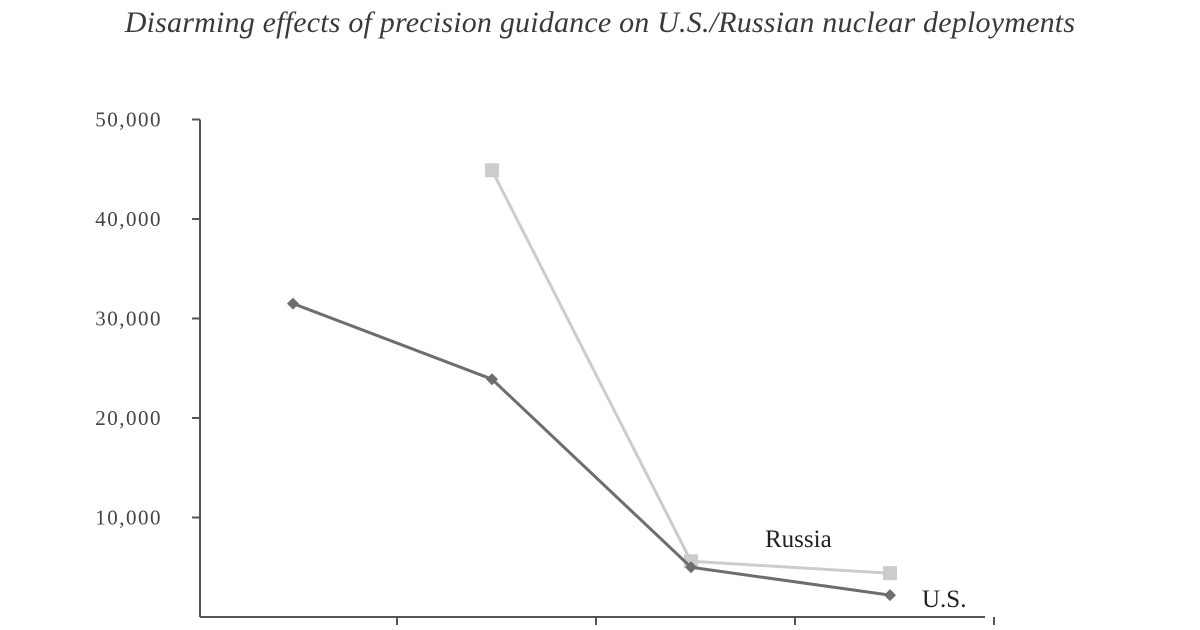 Image resolution: width=1200 pixels, height=630 pixels. What do you see at coordinates (865, 569) in the screenshot?
I see `labels-layer: U.S. Russia` at bounding box center [865, 569].